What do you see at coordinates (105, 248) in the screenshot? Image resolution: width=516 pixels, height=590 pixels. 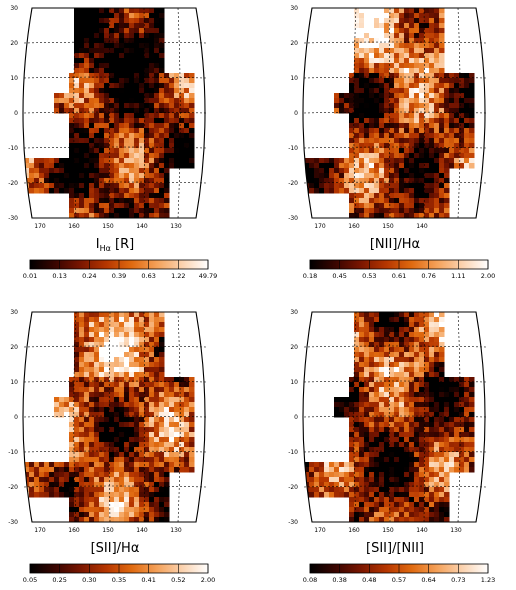 I see `title-subscript: Hα` at bounding box center [105, 248].